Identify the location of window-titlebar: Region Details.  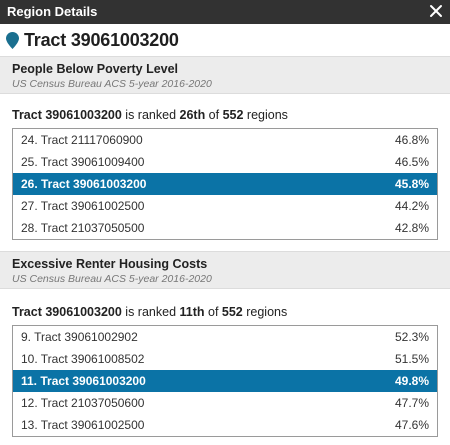
(225, 12).